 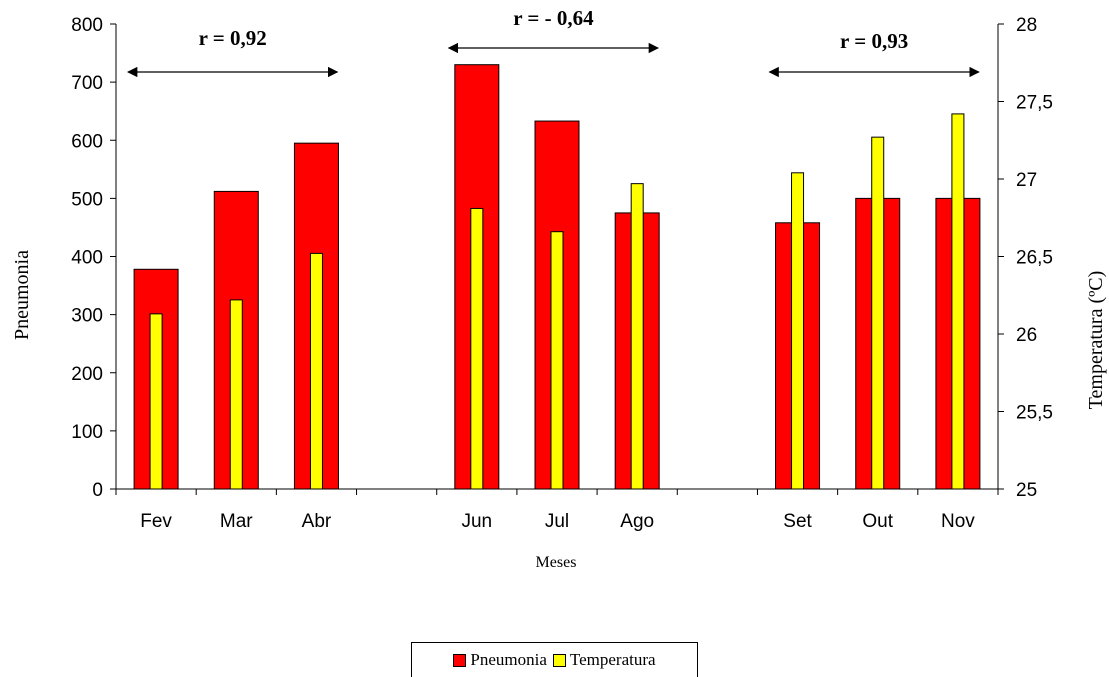 What do you see at coordinates (559, 660) in the screenshot?
I see `legend-swatch-temperatura` at bounding box center [559, 660].